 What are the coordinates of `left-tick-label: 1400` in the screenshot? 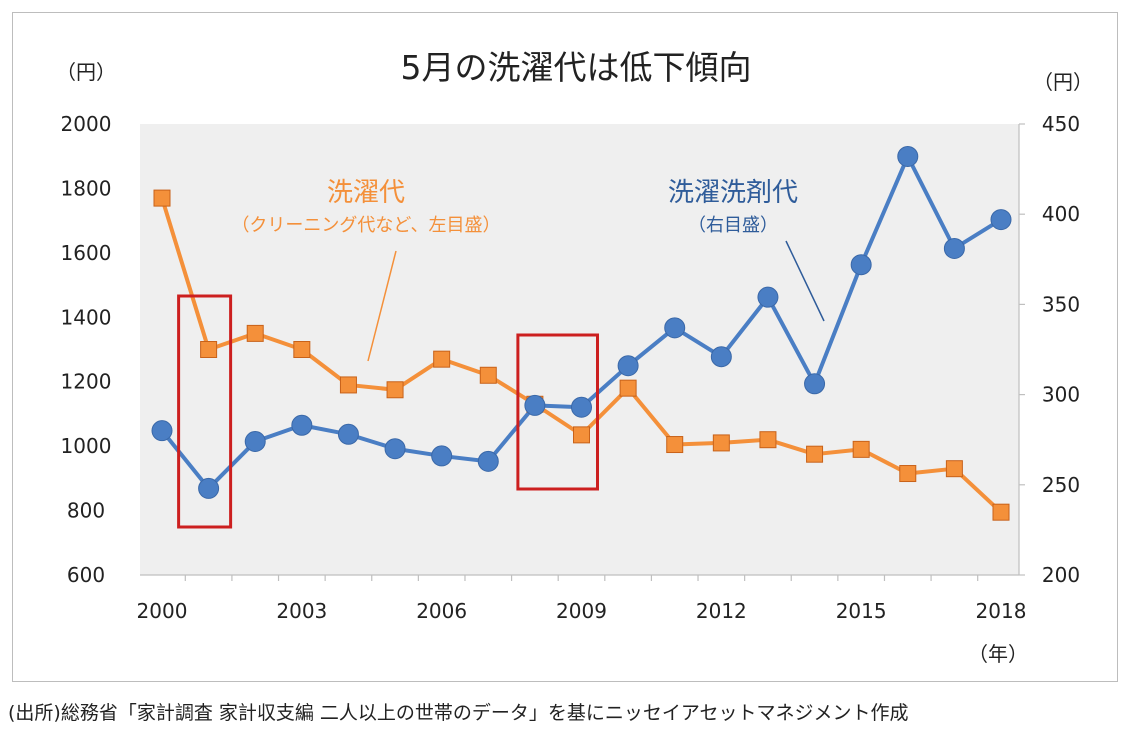 It's located at (86, 317).